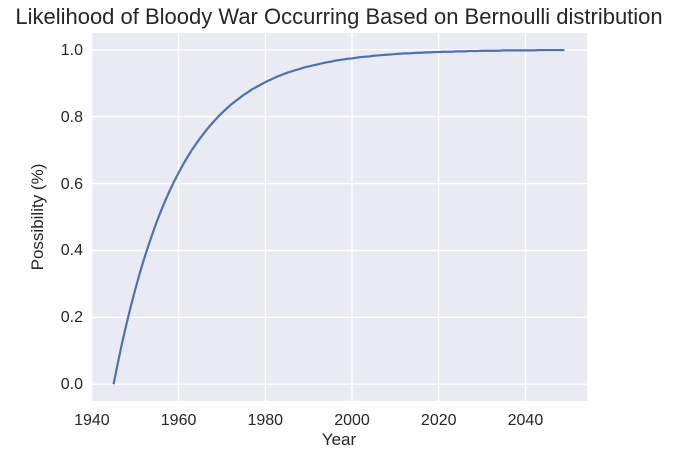 This screenshot has width=675, height=461. What do you see at coordinates (71, 184) in the screenshot?
I see `y-tick-label: 0.6` at bounding box center [71, 184].